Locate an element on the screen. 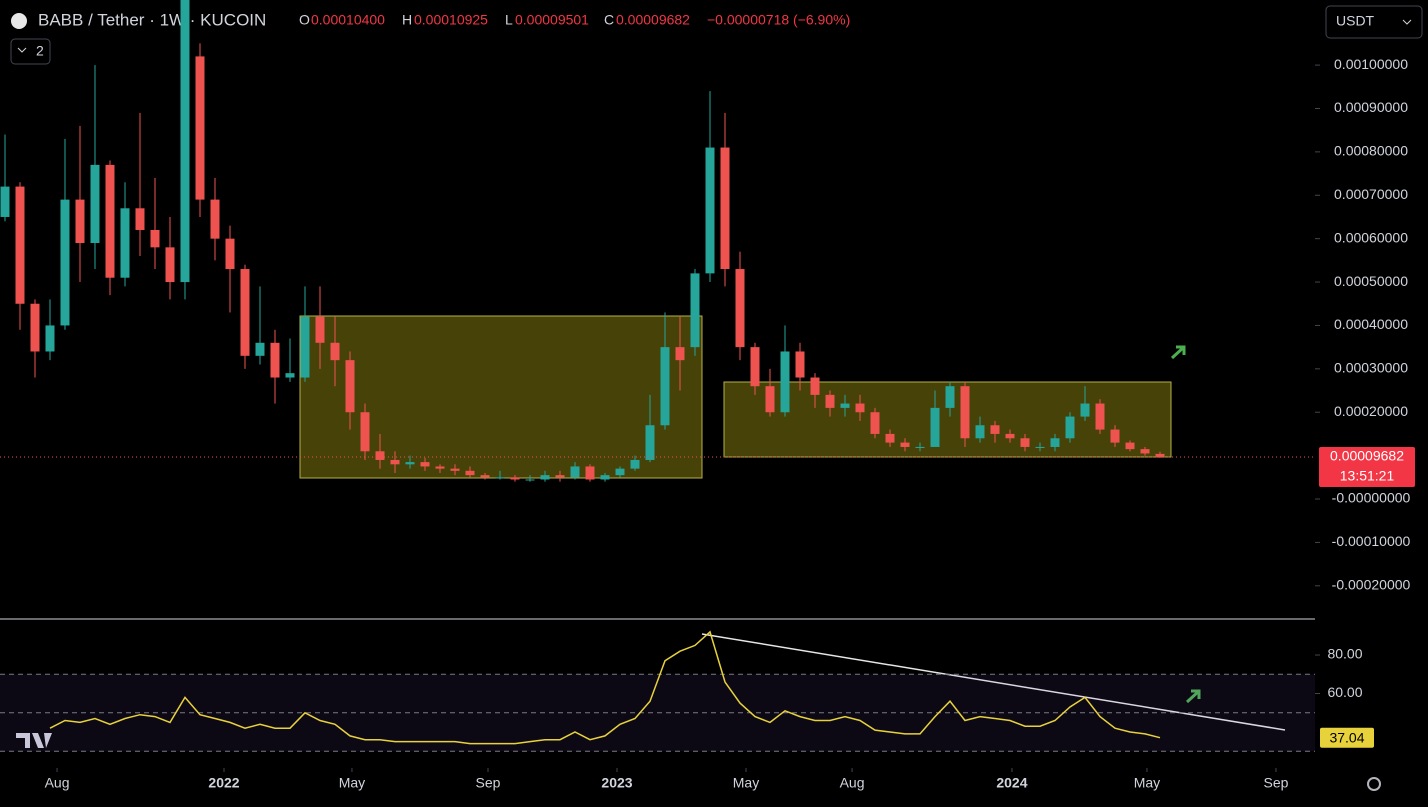 The width and height of the screenshot is (1428, 807). ohlc-key: L is located at coordinates (509, 20).